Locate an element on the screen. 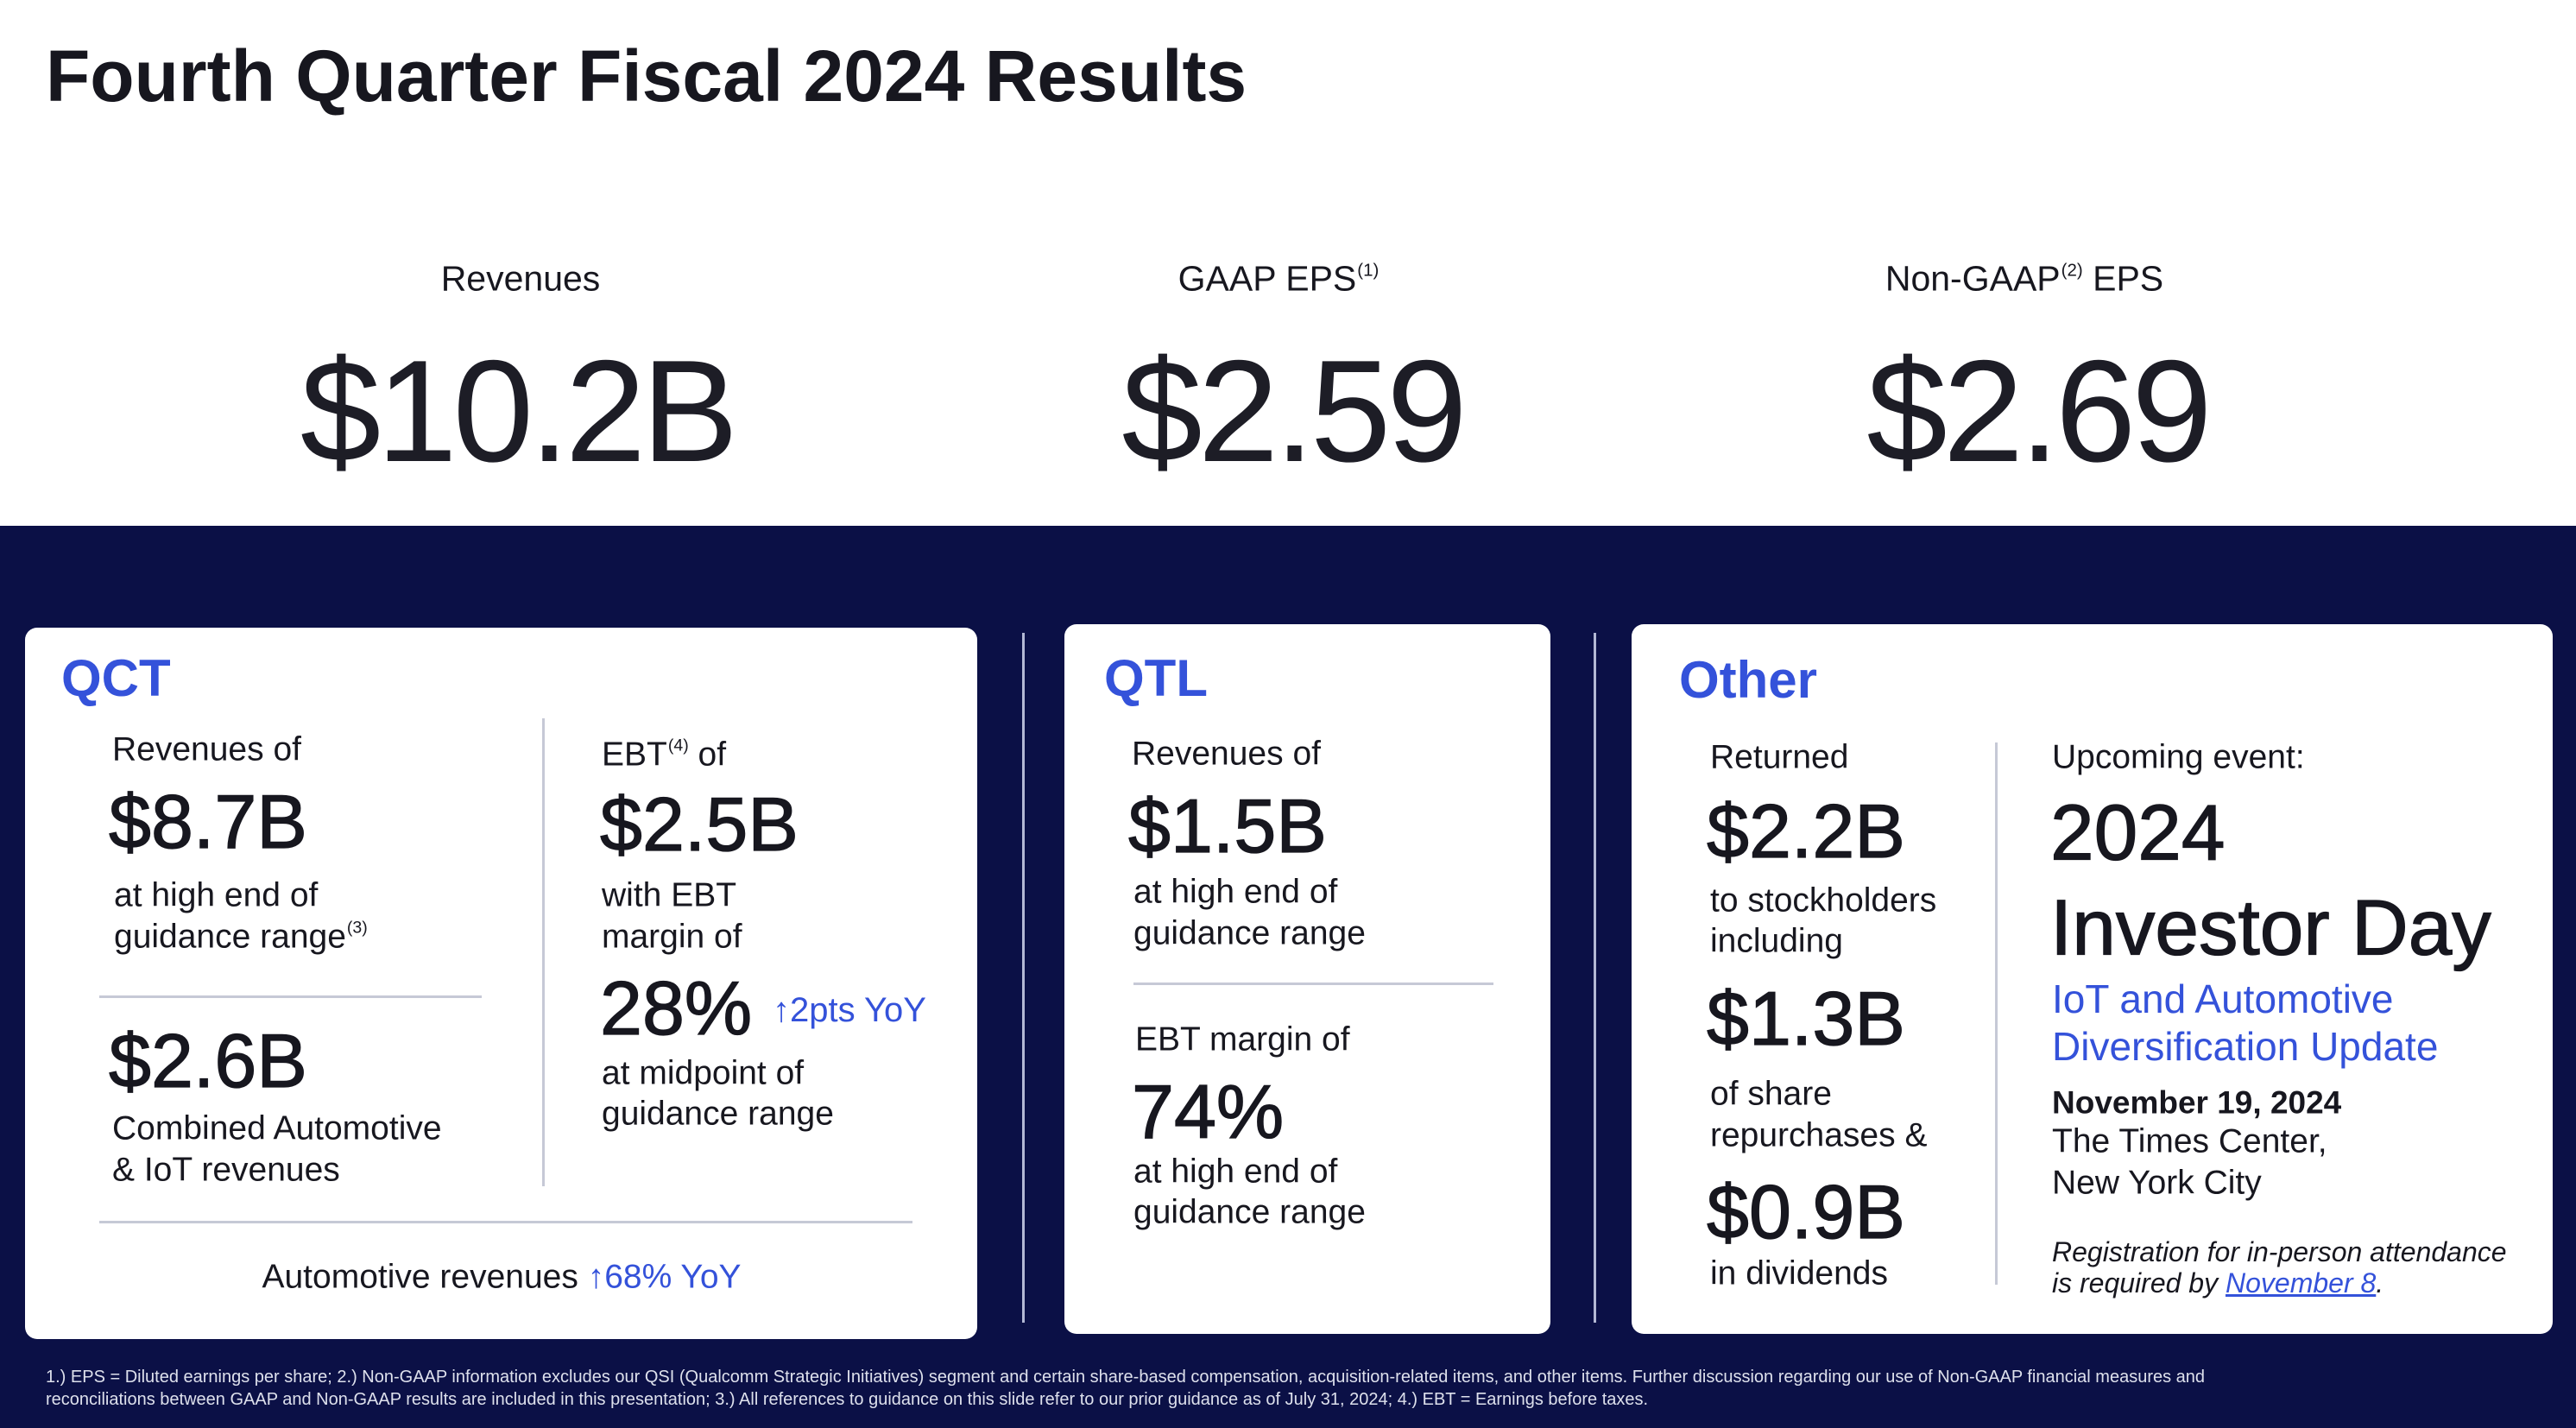 This screenshot has height=1428, width=2576. qct-revenues-note-1: at high end of is located at coordinates (216, 895).